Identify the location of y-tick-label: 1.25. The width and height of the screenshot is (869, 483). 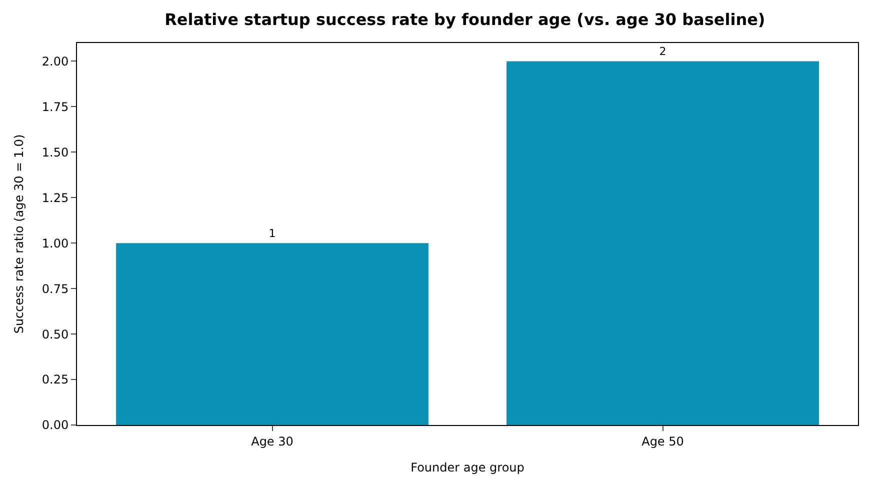
(55, 197).